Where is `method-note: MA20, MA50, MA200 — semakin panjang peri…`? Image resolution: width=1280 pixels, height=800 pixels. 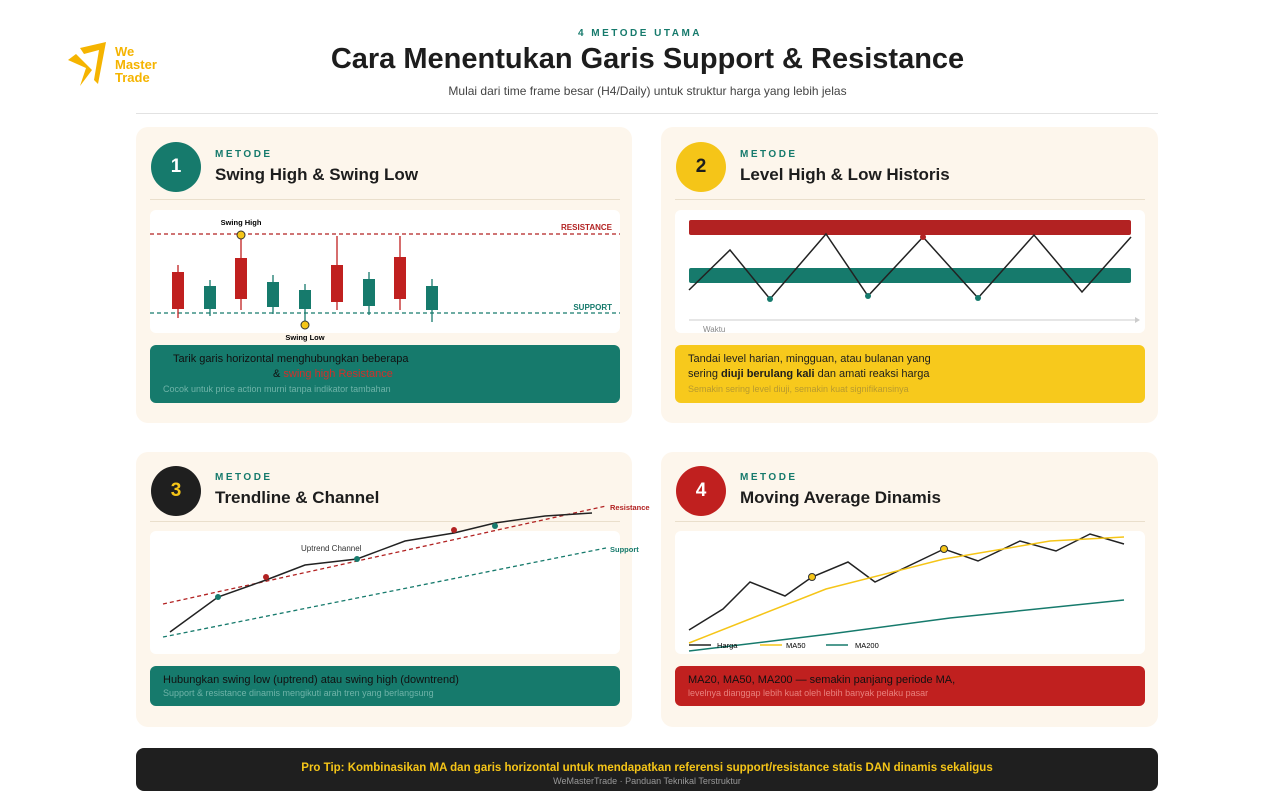
method-note: MA20, MA50, MA200 — semakin panjang peri… is located at coordinates (910, 686).